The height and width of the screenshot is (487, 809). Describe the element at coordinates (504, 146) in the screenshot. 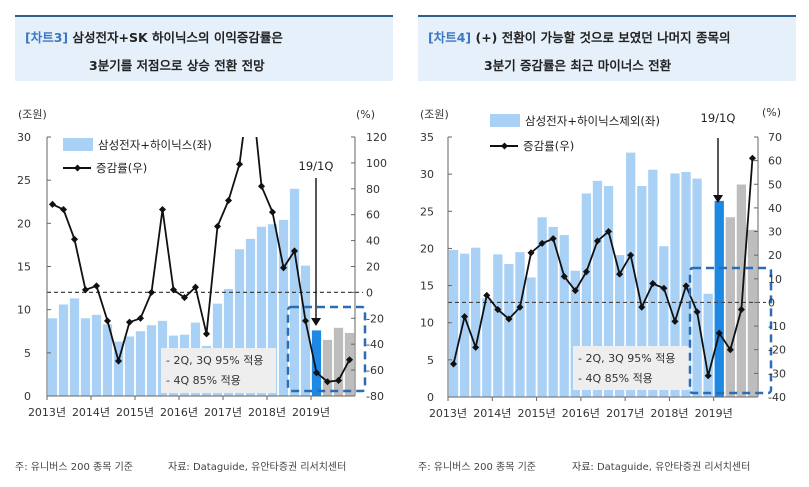

I see `legend-line-marker` at that location.